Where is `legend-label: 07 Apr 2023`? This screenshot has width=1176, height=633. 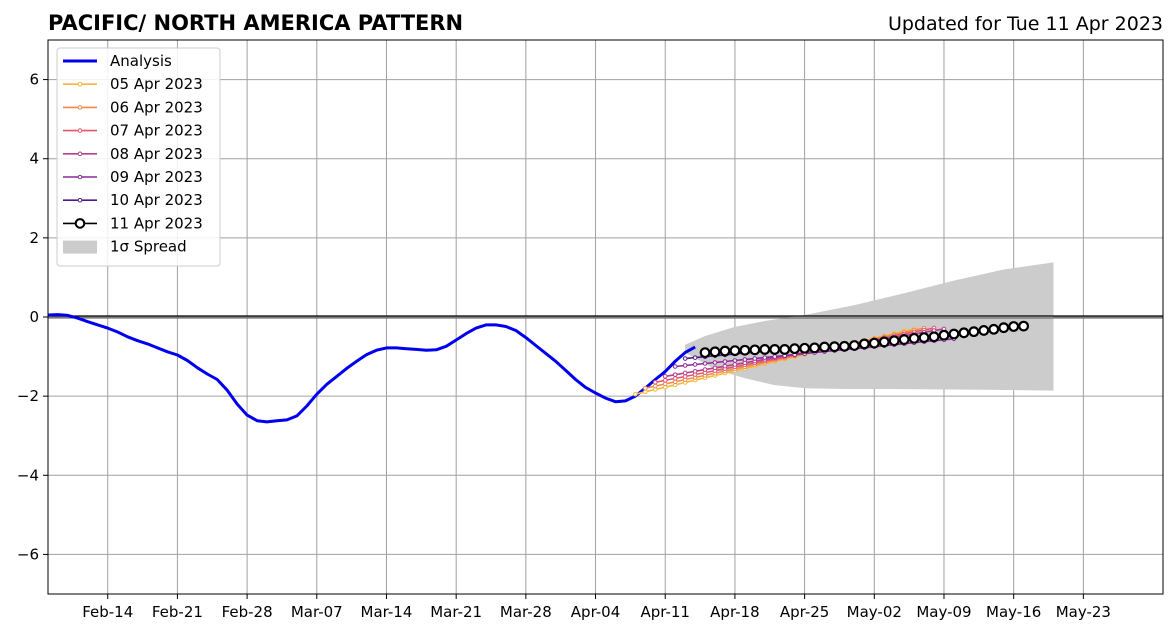
legend-label: 07 Apr 2023 is located at coordinates (156, 131).